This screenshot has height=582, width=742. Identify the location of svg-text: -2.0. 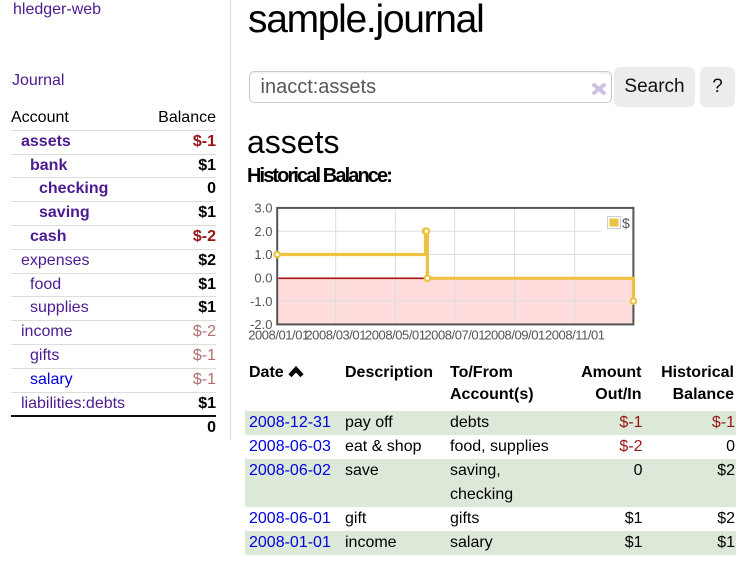
(261, 324).